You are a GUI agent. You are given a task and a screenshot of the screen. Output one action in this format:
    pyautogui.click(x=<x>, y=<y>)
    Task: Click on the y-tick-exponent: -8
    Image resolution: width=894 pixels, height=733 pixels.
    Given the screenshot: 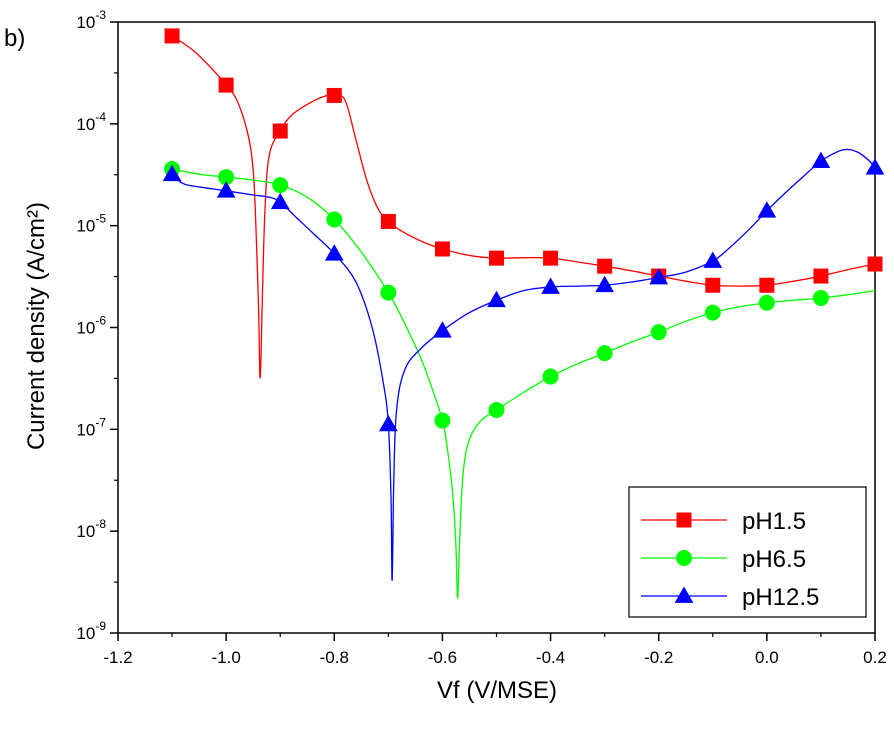 What is the action you would take?
    pyautogui.click(x=100, y=524)
    